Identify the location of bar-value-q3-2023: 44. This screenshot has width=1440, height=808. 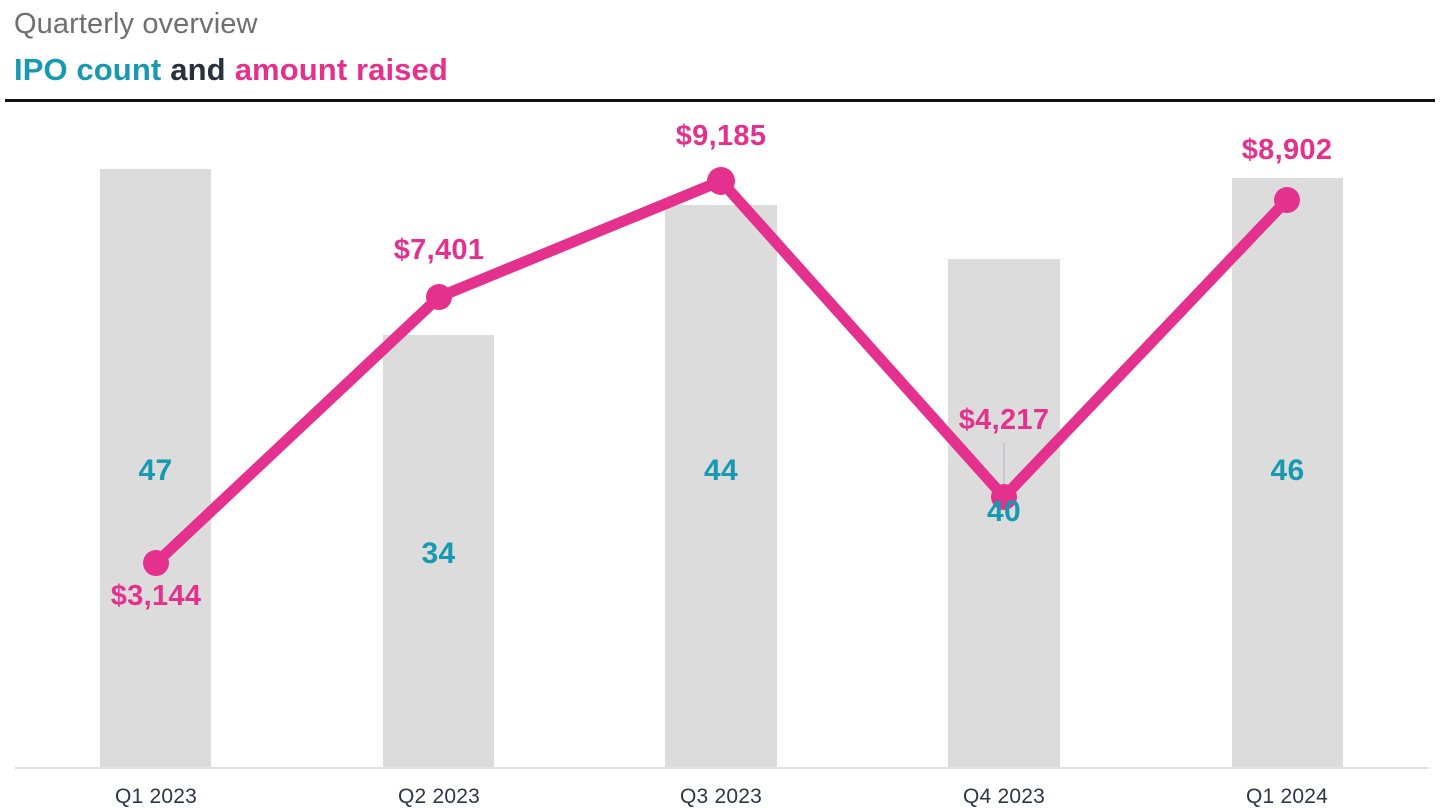
(721, 470).